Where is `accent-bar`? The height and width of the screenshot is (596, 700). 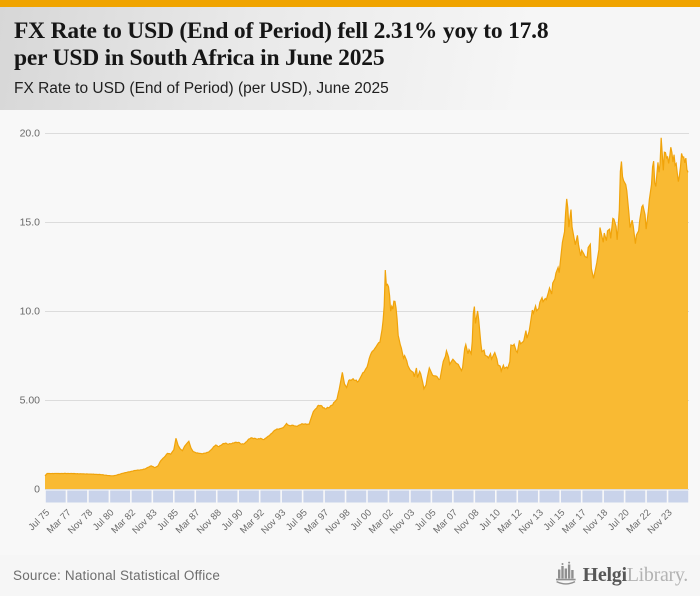 accent-bar is located at coordinates (350, 3).